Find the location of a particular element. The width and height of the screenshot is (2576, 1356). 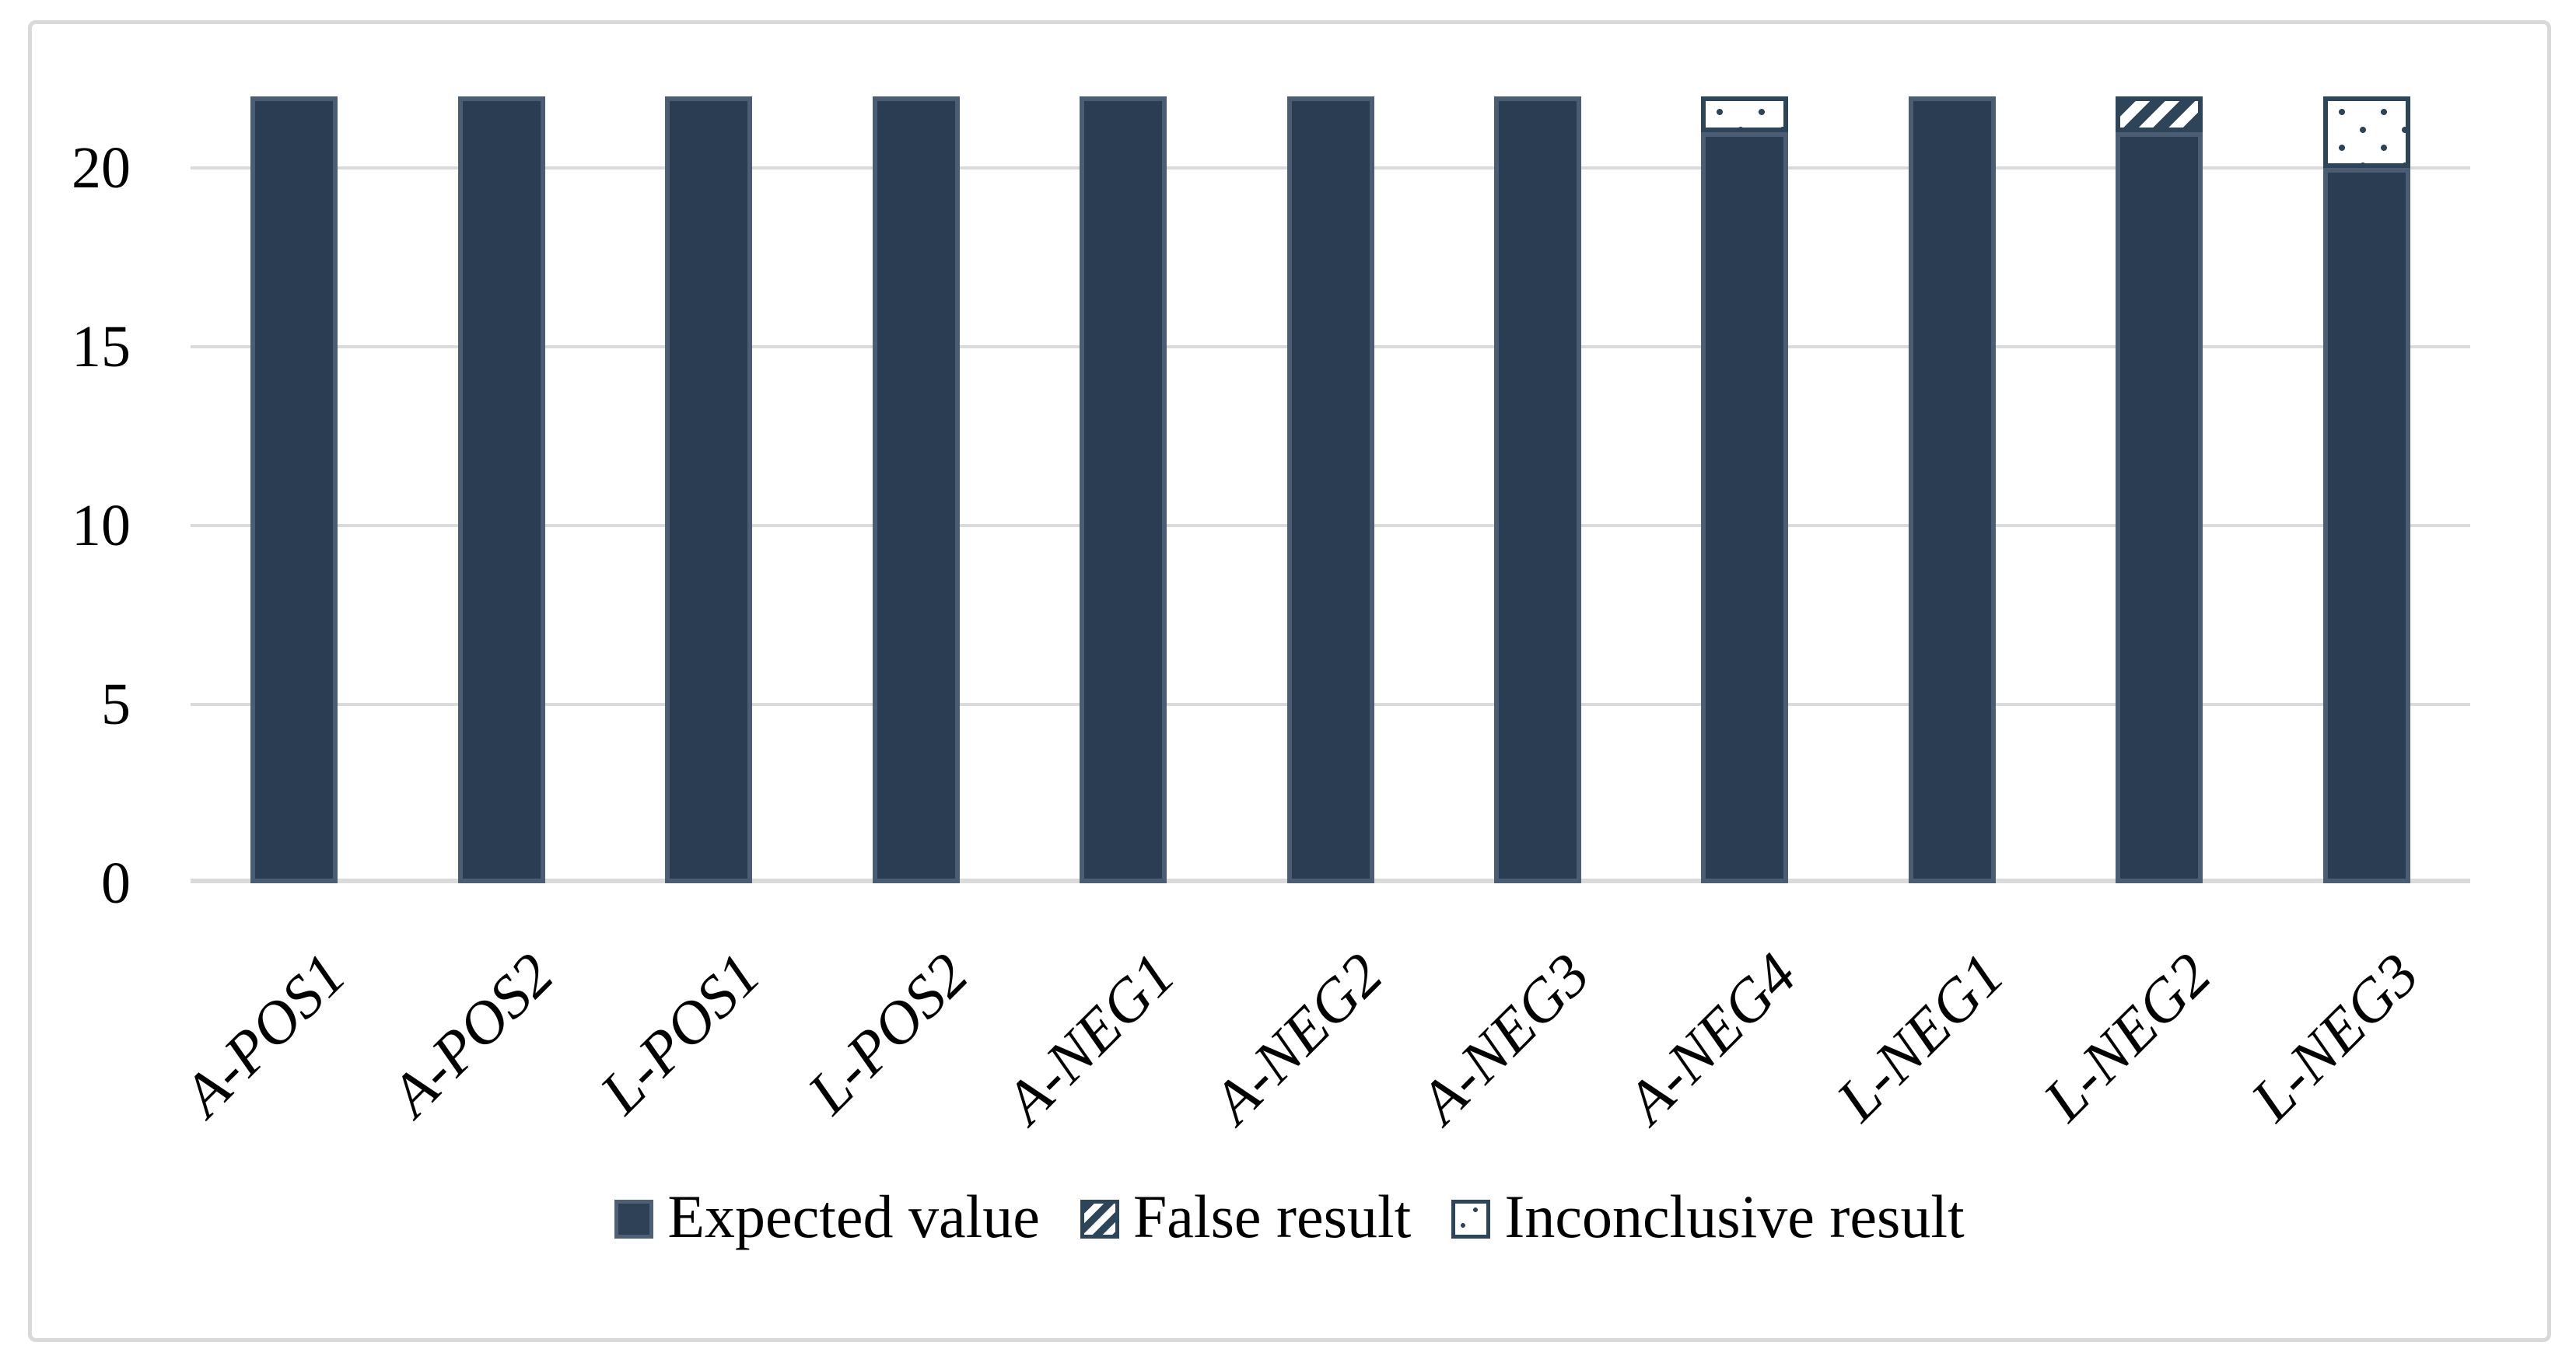

bar-l-neg1 is located at coordinates (1952, 489).